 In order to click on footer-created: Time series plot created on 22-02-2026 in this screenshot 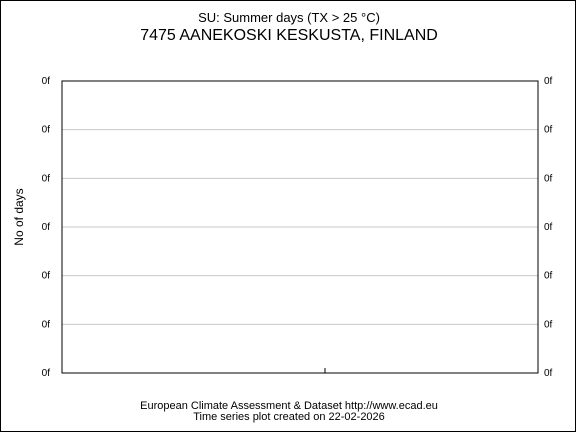, I will do `click(289, 417)`.